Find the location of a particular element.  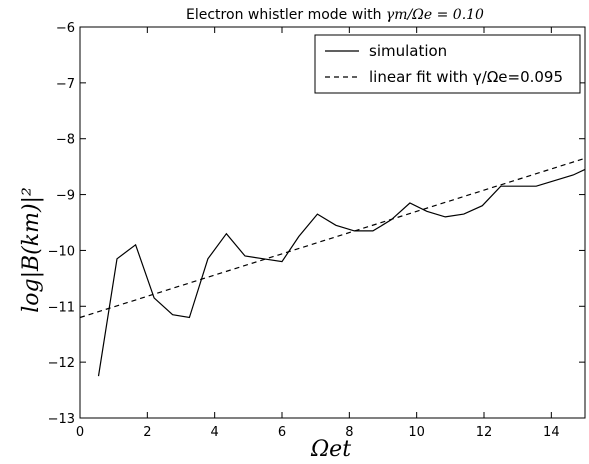

x-axis-label: Ωet is located at coordinates (330, 449).